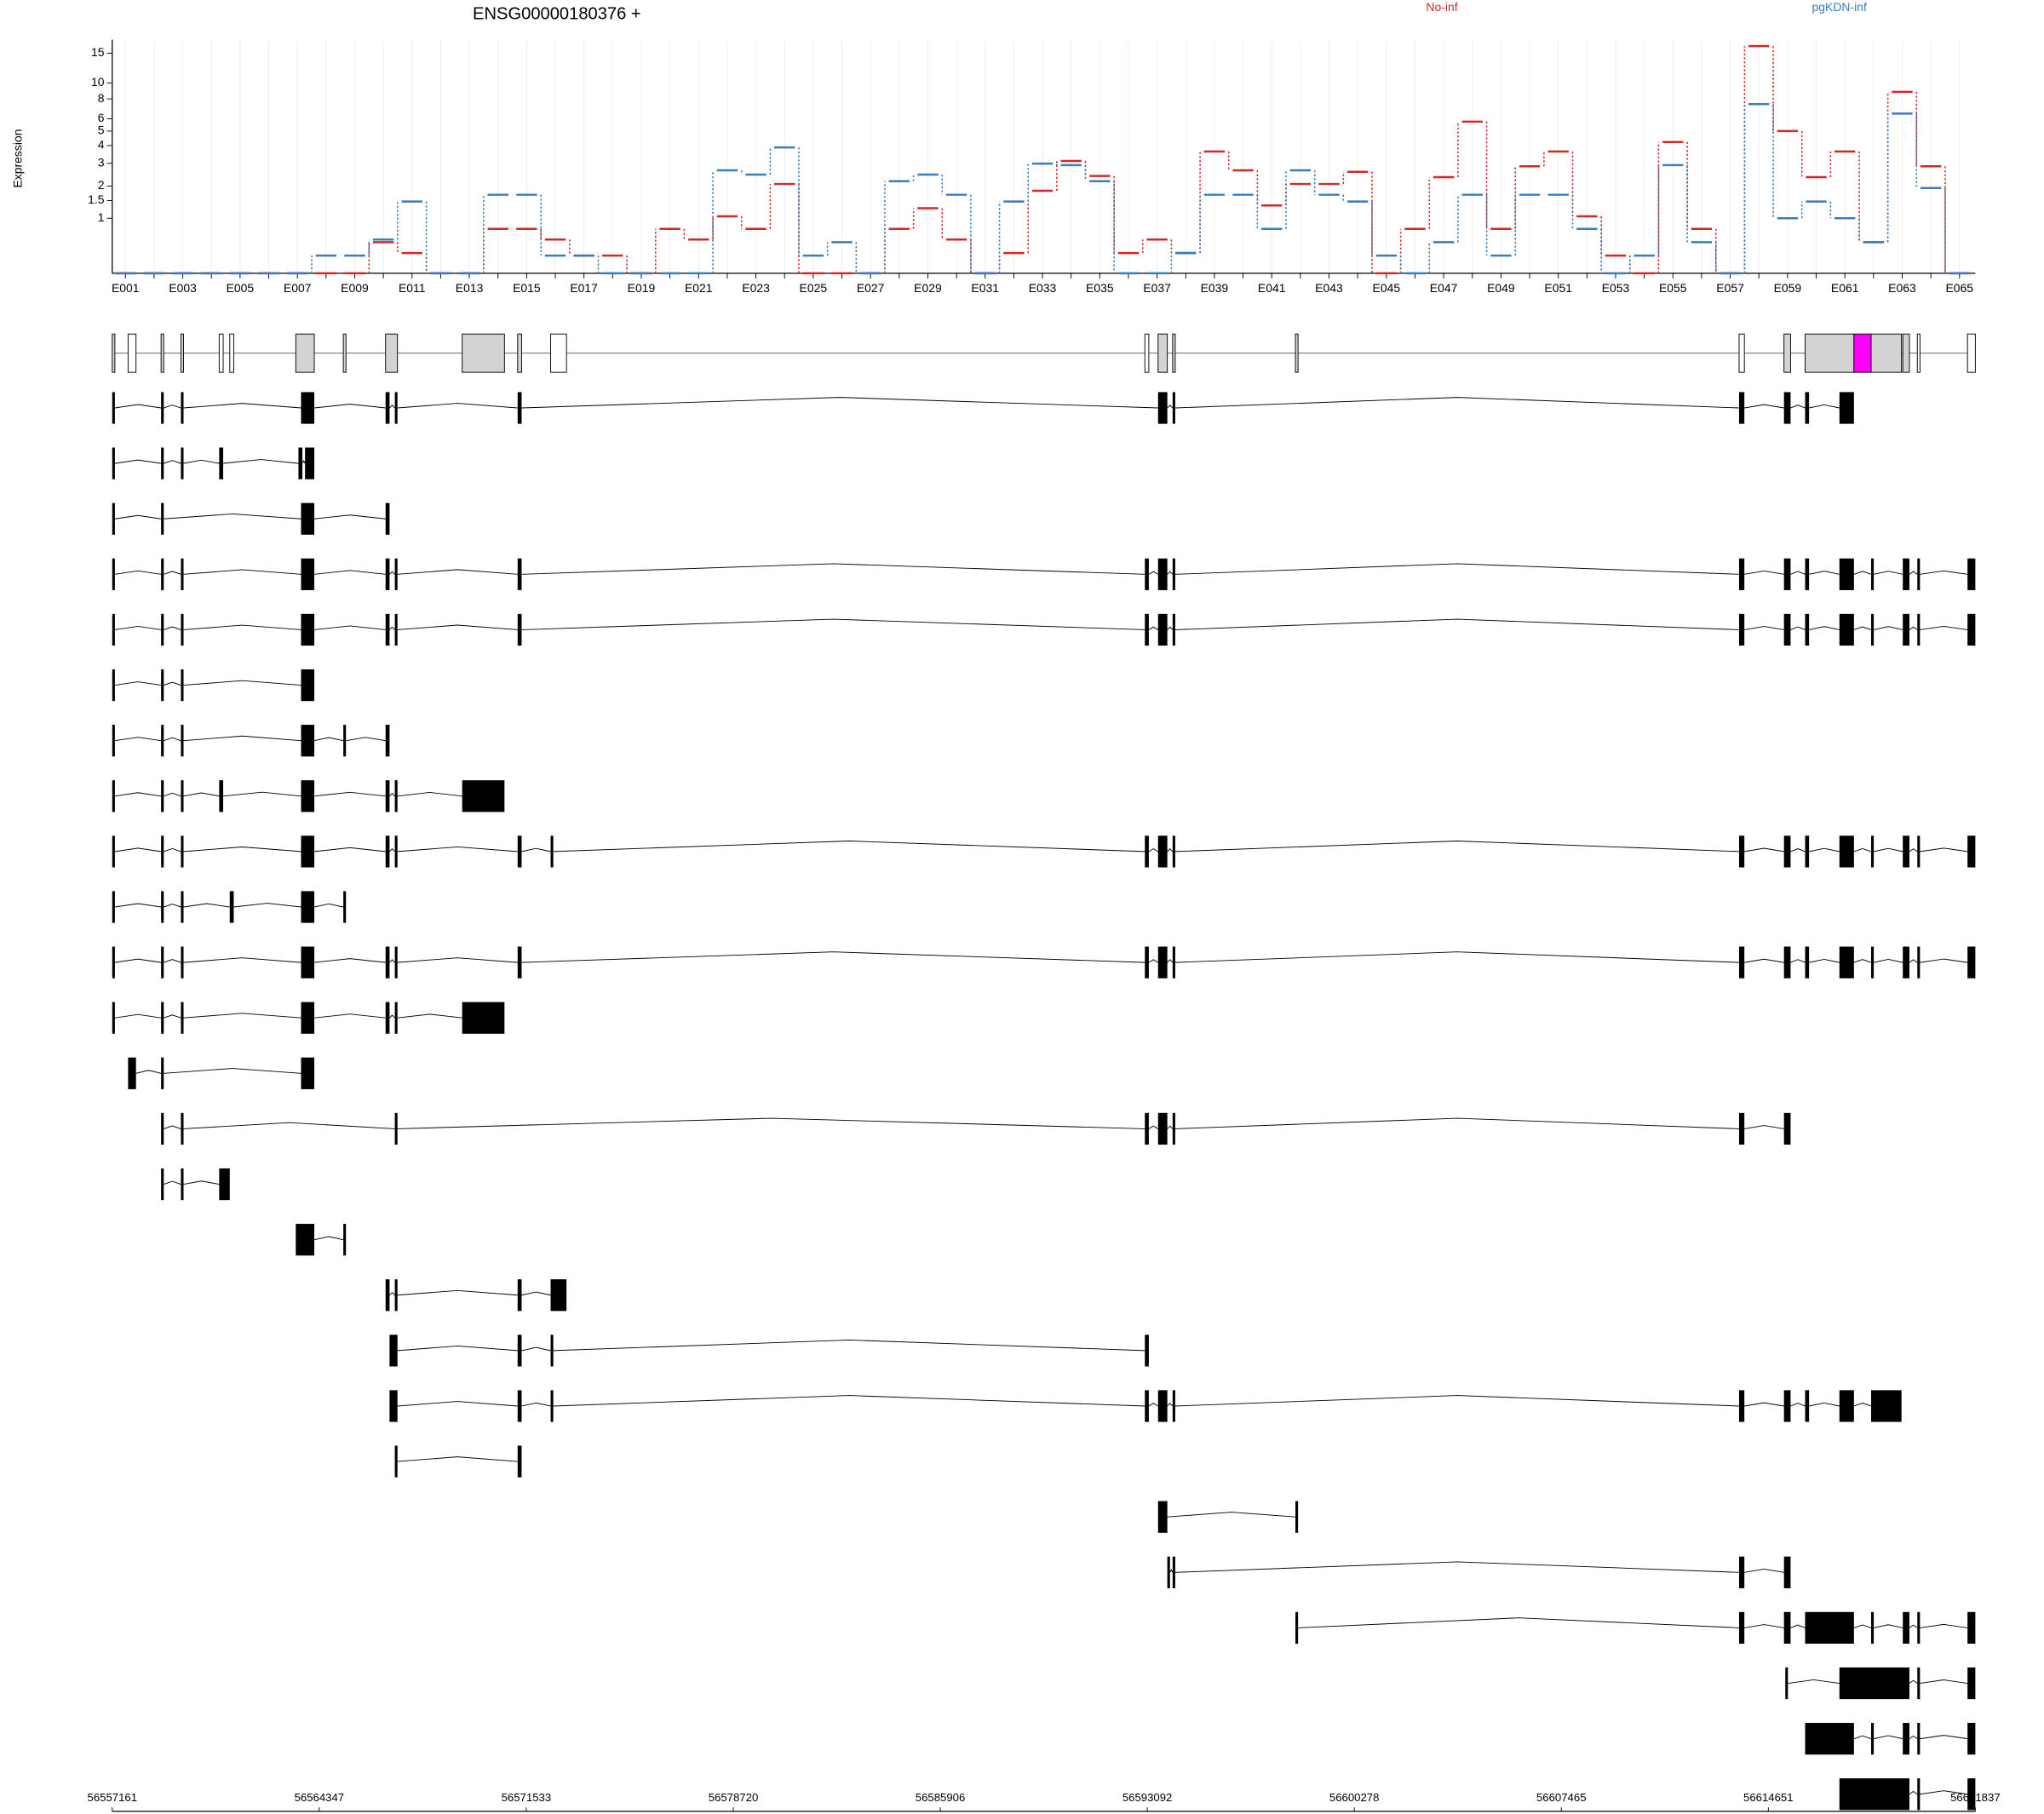 The height and width of the screenshot is (1814, 2044). Describe the element at coordinates (355, 288) in the screenshot. I see `x-tick-label: E009` at that location.